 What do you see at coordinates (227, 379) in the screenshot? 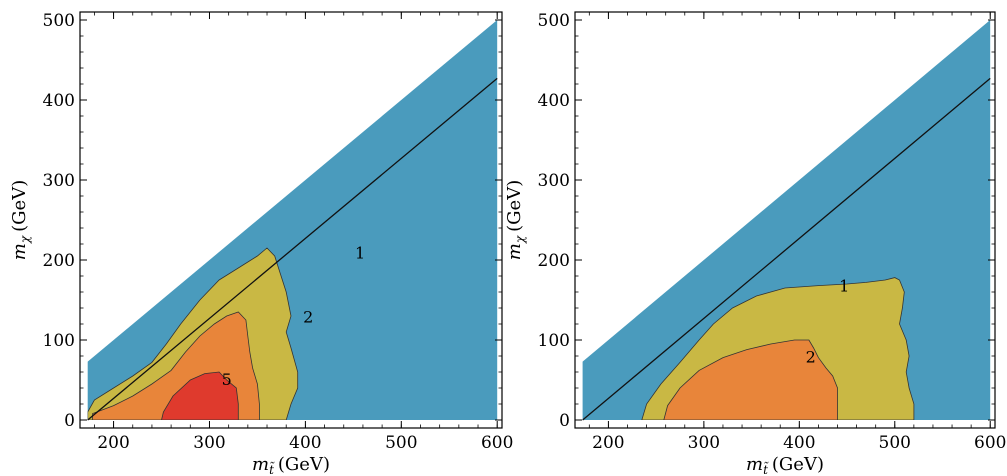
I see `contour-label-5: 5` at bounding box center [227, 379].